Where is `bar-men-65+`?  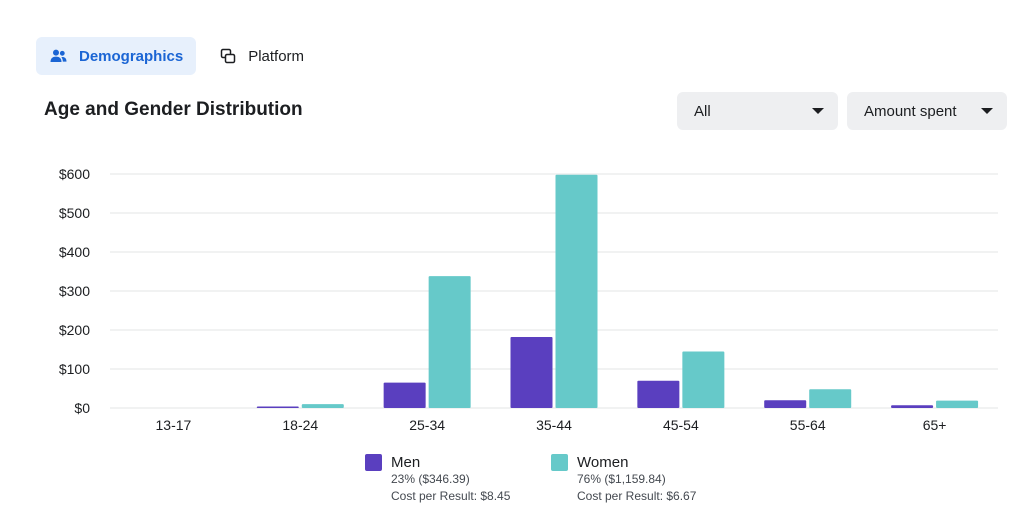
bar-men-65+ is located at coordinates (912, 406).